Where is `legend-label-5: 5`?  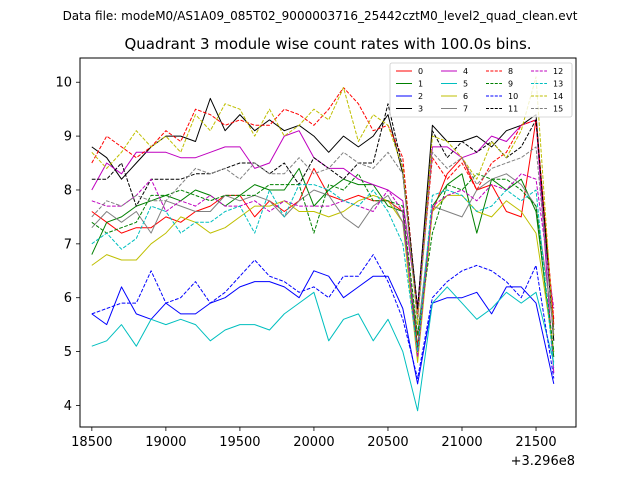
legend-label-5: 5 is located at coordinates (465, 84).